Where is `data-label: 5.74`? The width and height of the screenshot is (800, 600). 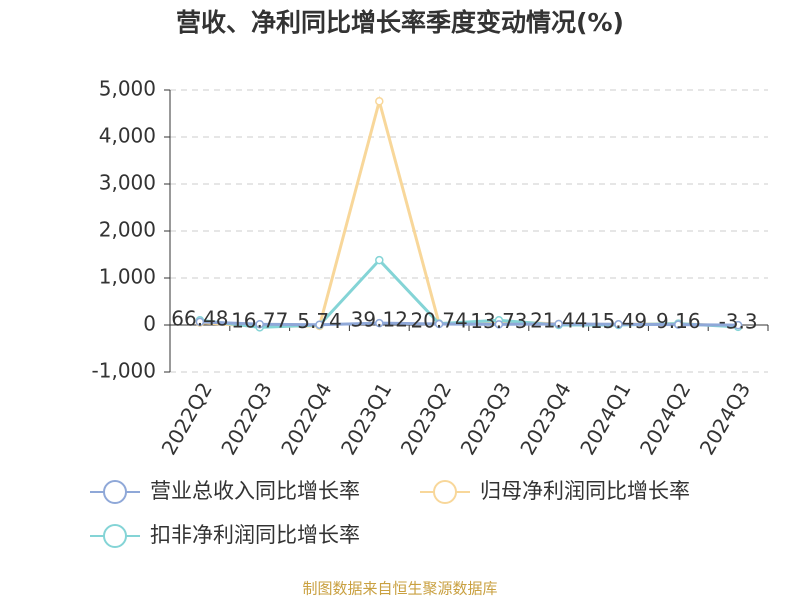 data-label: 5.74 is located at coordinates (319, 321).